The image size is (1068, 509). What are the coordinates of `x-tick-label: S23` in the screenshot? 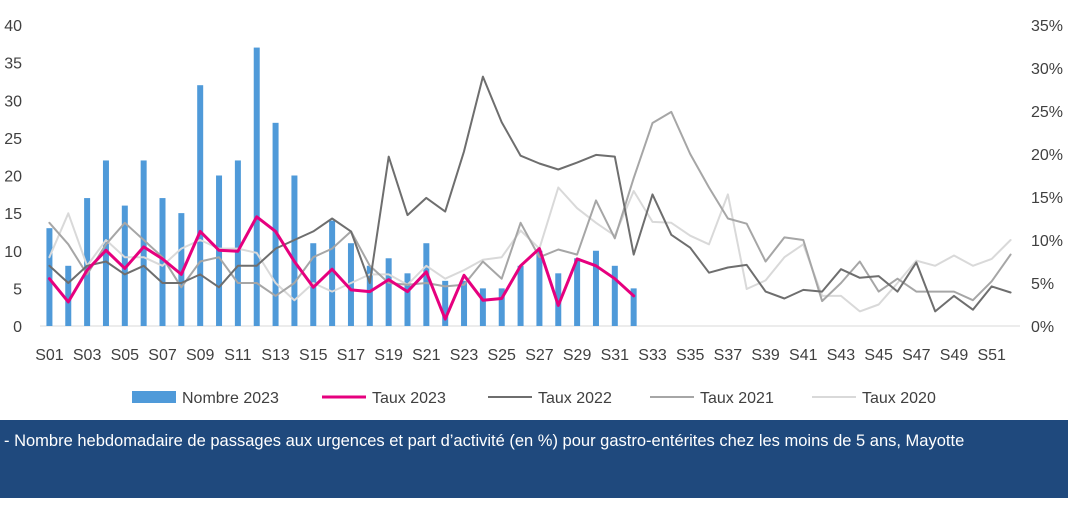 It's located at (464, 355).